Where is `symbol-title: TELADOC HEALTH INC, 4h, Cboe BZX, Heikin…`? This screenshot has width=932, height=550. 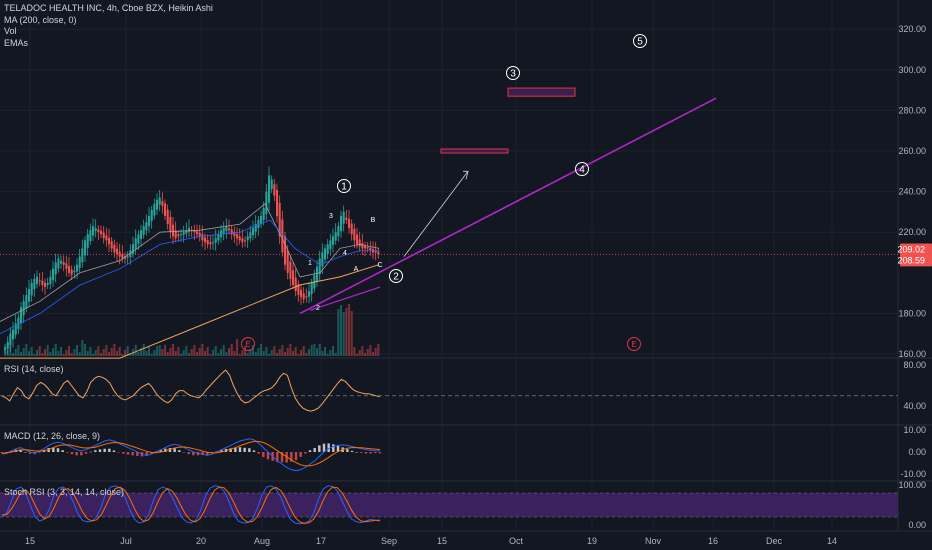
symbol-title: TELADOC HEALTH INC, 4h, Cboe BZX, Heikin… is located at coordinates (108, 8).